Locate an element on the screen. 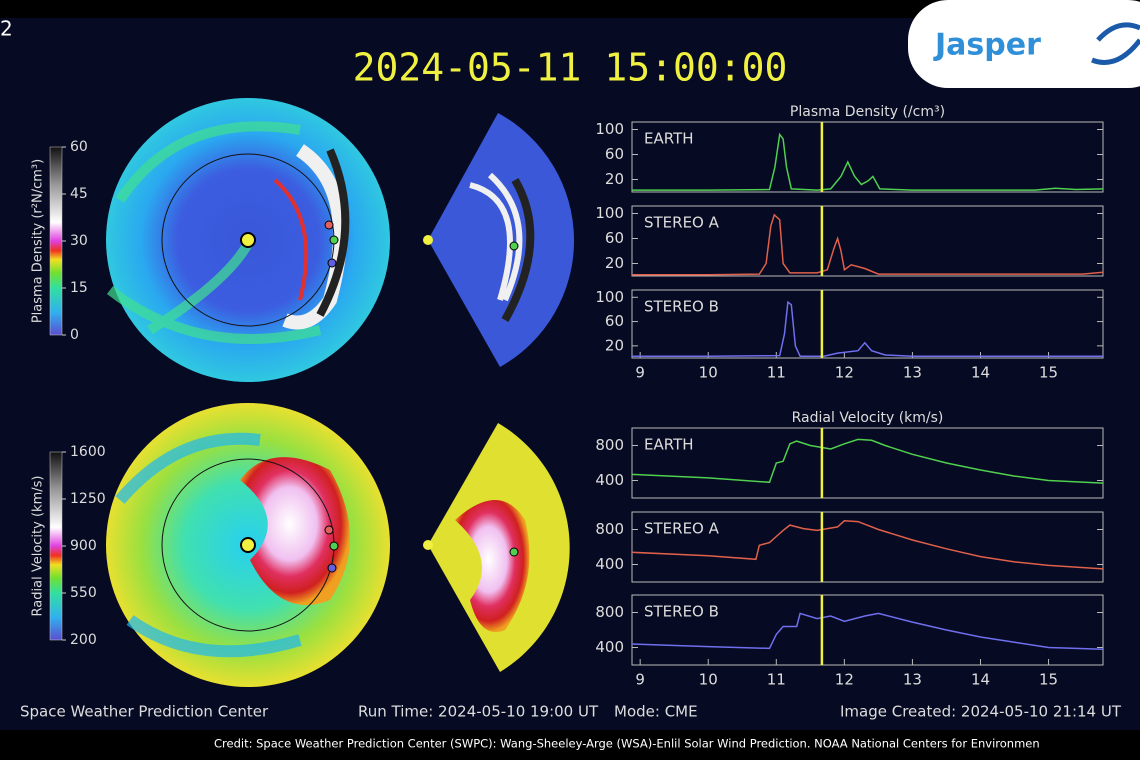 Image resolution: width=1140 pixels, height=760 pixels. colorbar-tick-label: 1250 is located at coordinates (88, 499).